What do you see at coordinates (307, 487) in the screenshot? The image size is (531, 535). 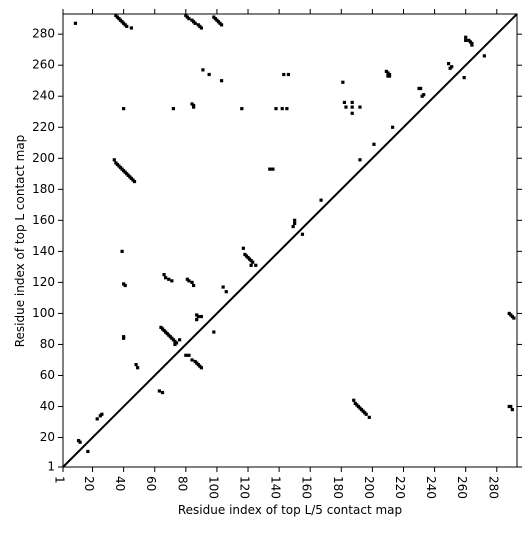 I see `x-tick-label: 160` at bounding box center [307, 487].